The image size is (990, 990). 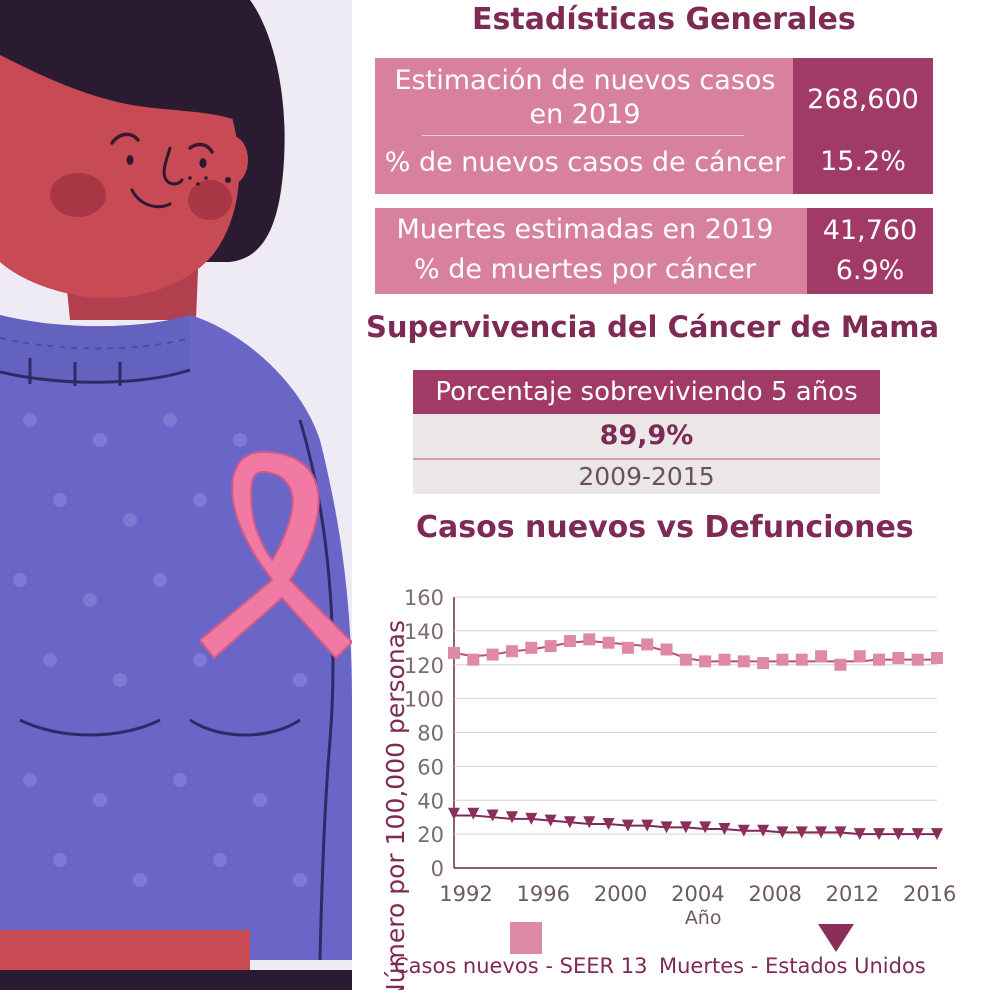 What do you see at coordinates (585, 229) in the screenshot?
I see `deaths-label: Muertes estimadas en 2019` at bounding box center [585, 229].